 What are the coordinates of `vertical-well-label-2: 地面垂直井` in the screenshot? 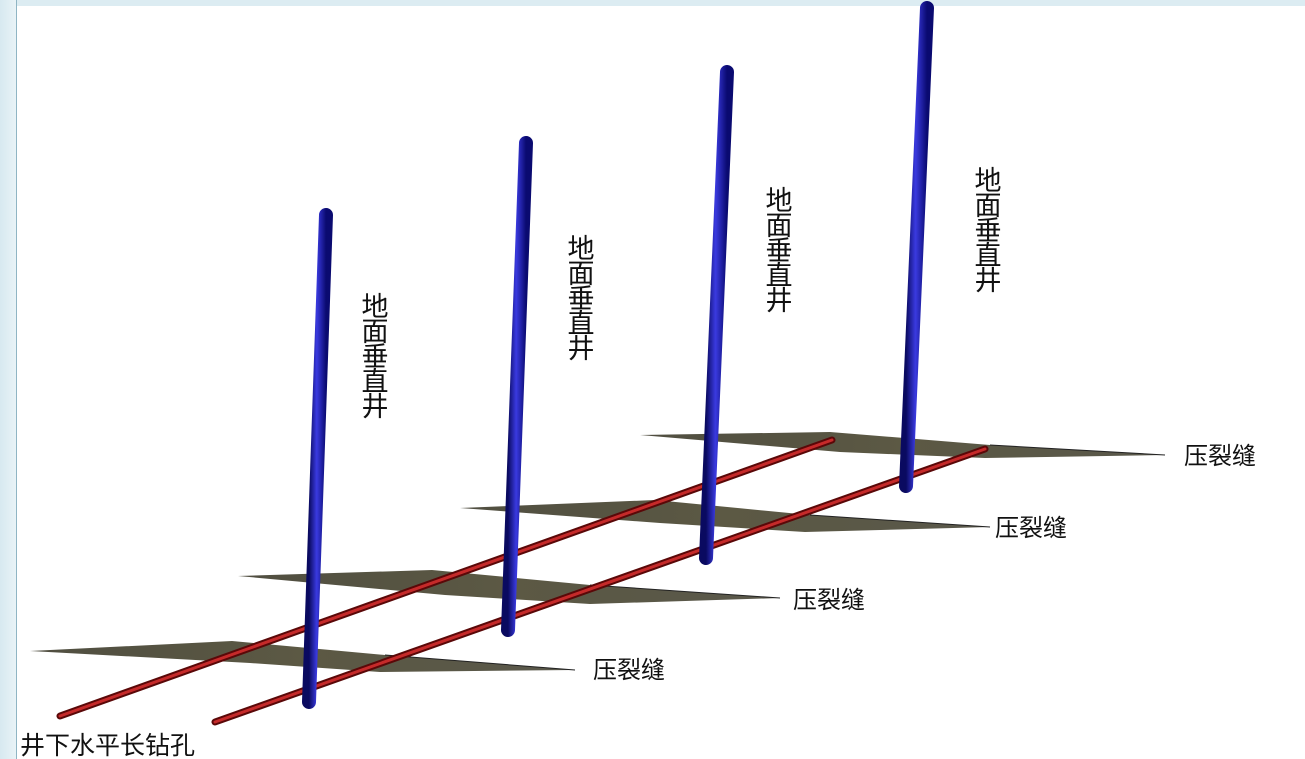 It's located at (579, 297).